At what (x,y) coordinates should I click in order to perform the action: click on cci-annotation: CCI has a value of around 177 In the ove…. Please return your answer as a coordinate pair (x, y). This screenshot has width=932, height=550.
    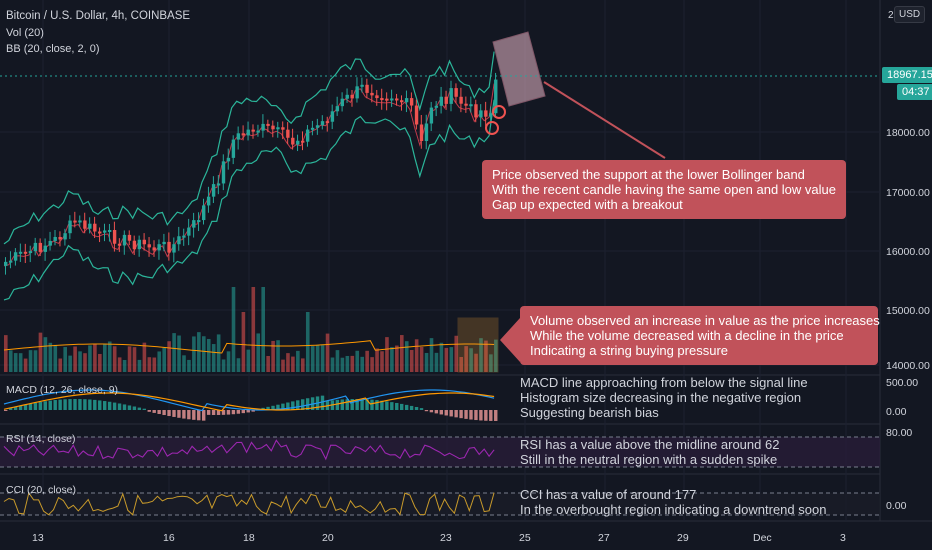
    Looking at the image, I should click on (673, 502).